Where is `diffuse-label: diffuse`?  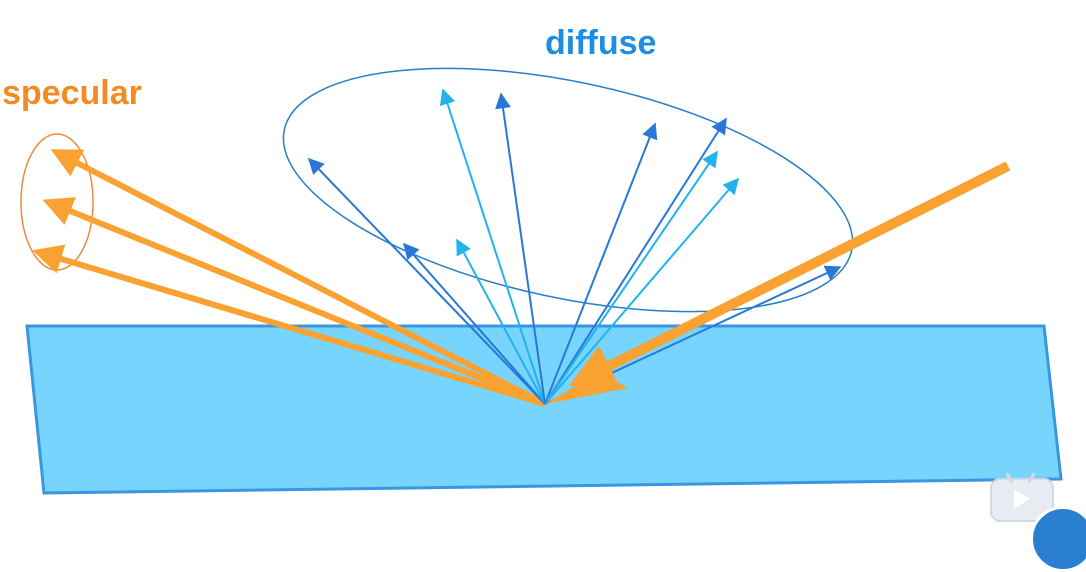
diffuse-label: diffuse is located at coordinates (601, 43).